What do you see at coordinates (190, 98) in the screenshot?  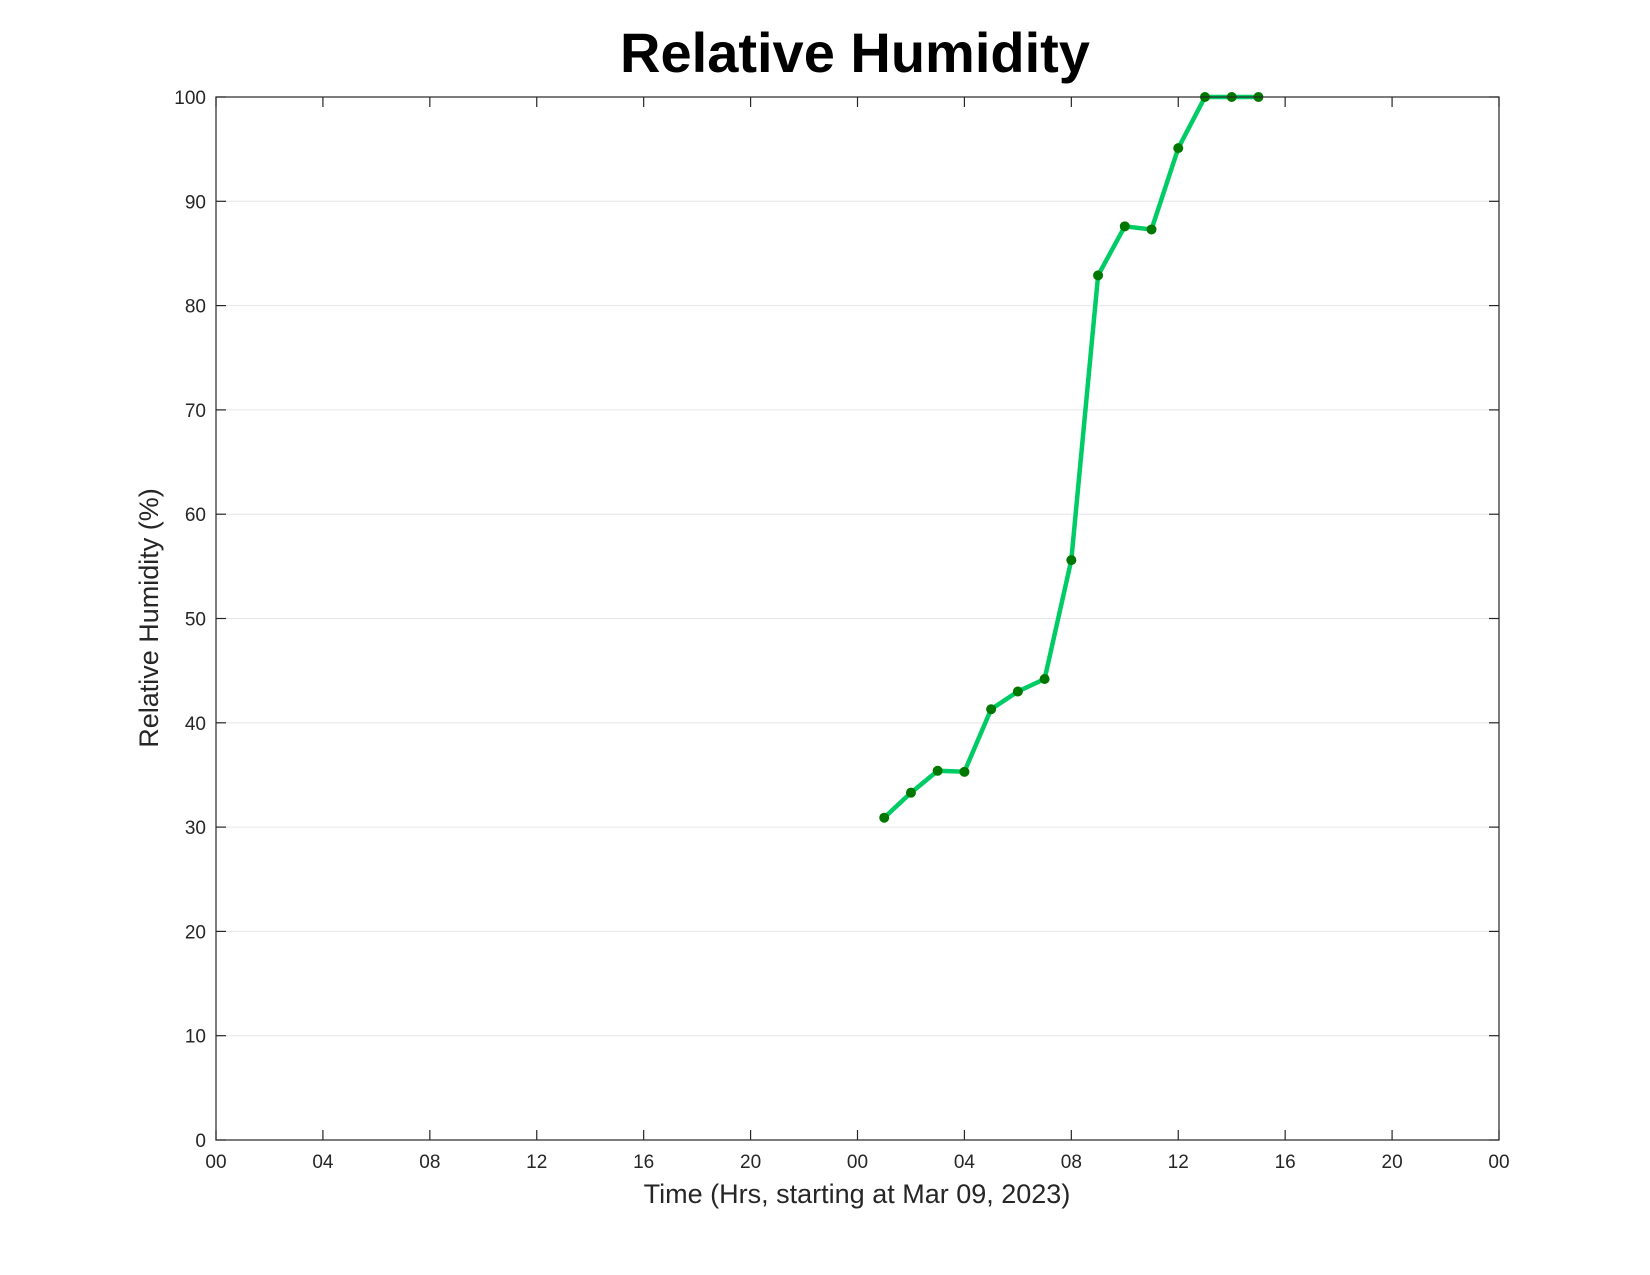 I see `y-tick-label: 100` at bounding box center [190, 98].